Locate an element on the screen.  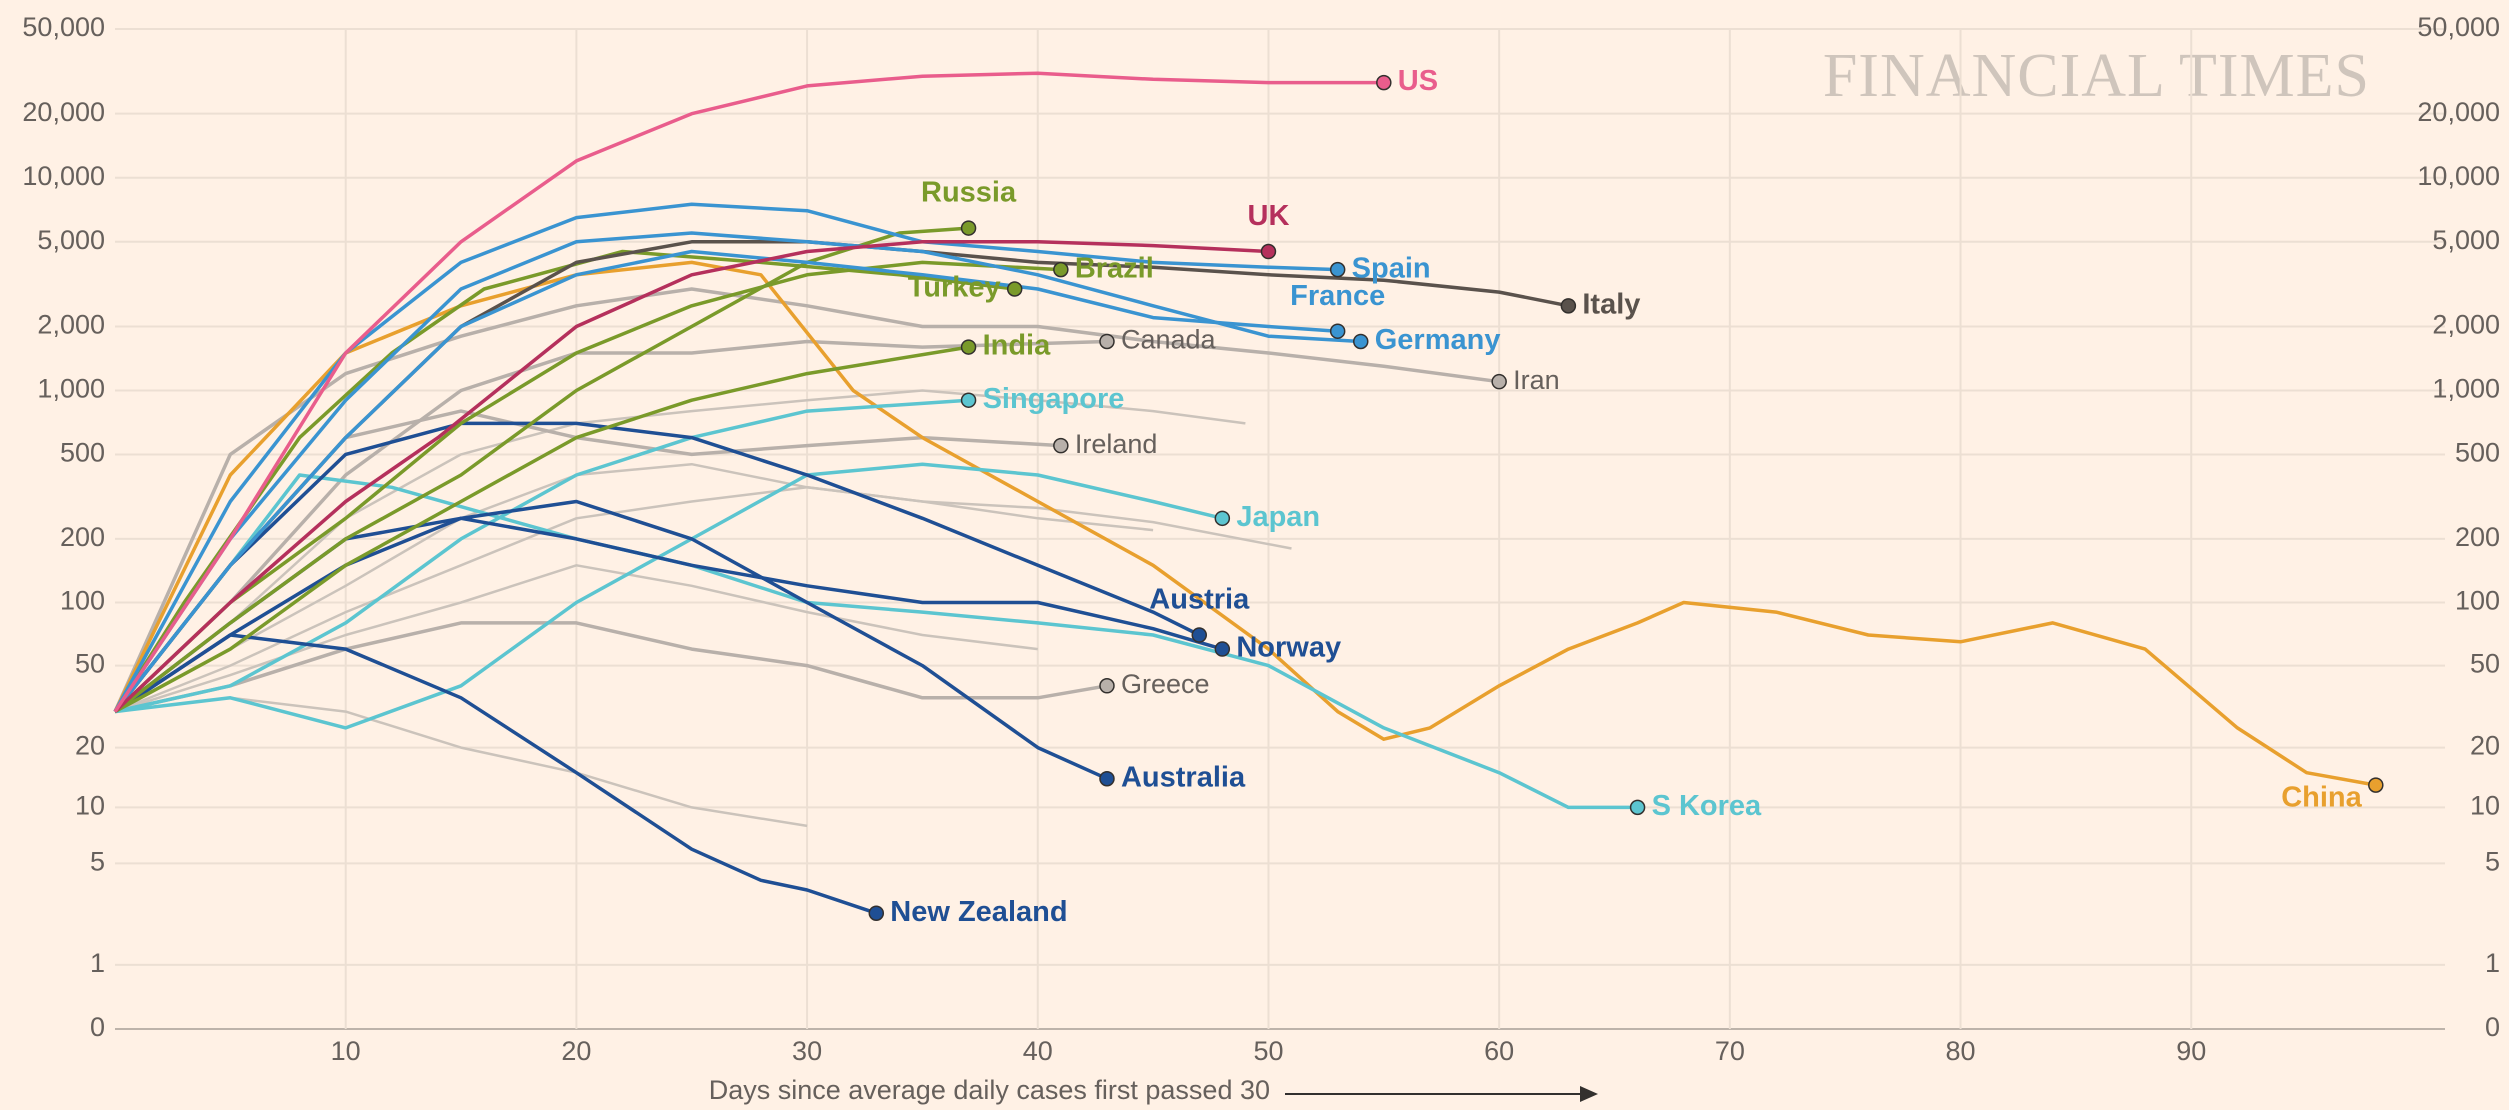
y-tick-label: 20,000 is located at coordinates (63, 112).